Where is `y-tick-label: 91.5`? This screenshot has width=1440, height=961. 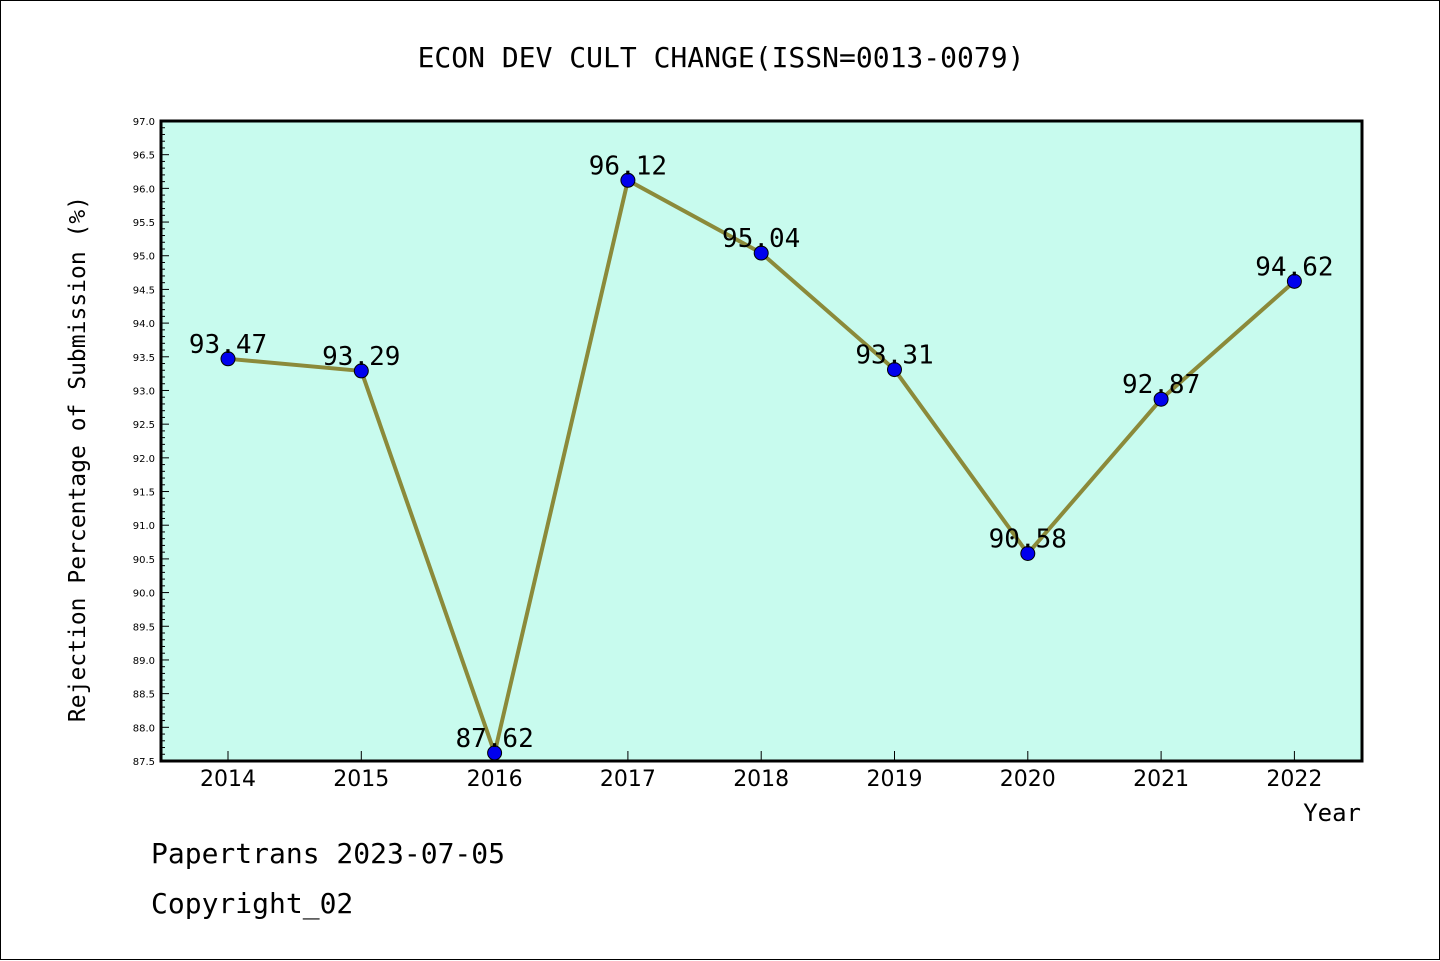 y-tick-label: 91.5 is located at coordinates (144, 493).